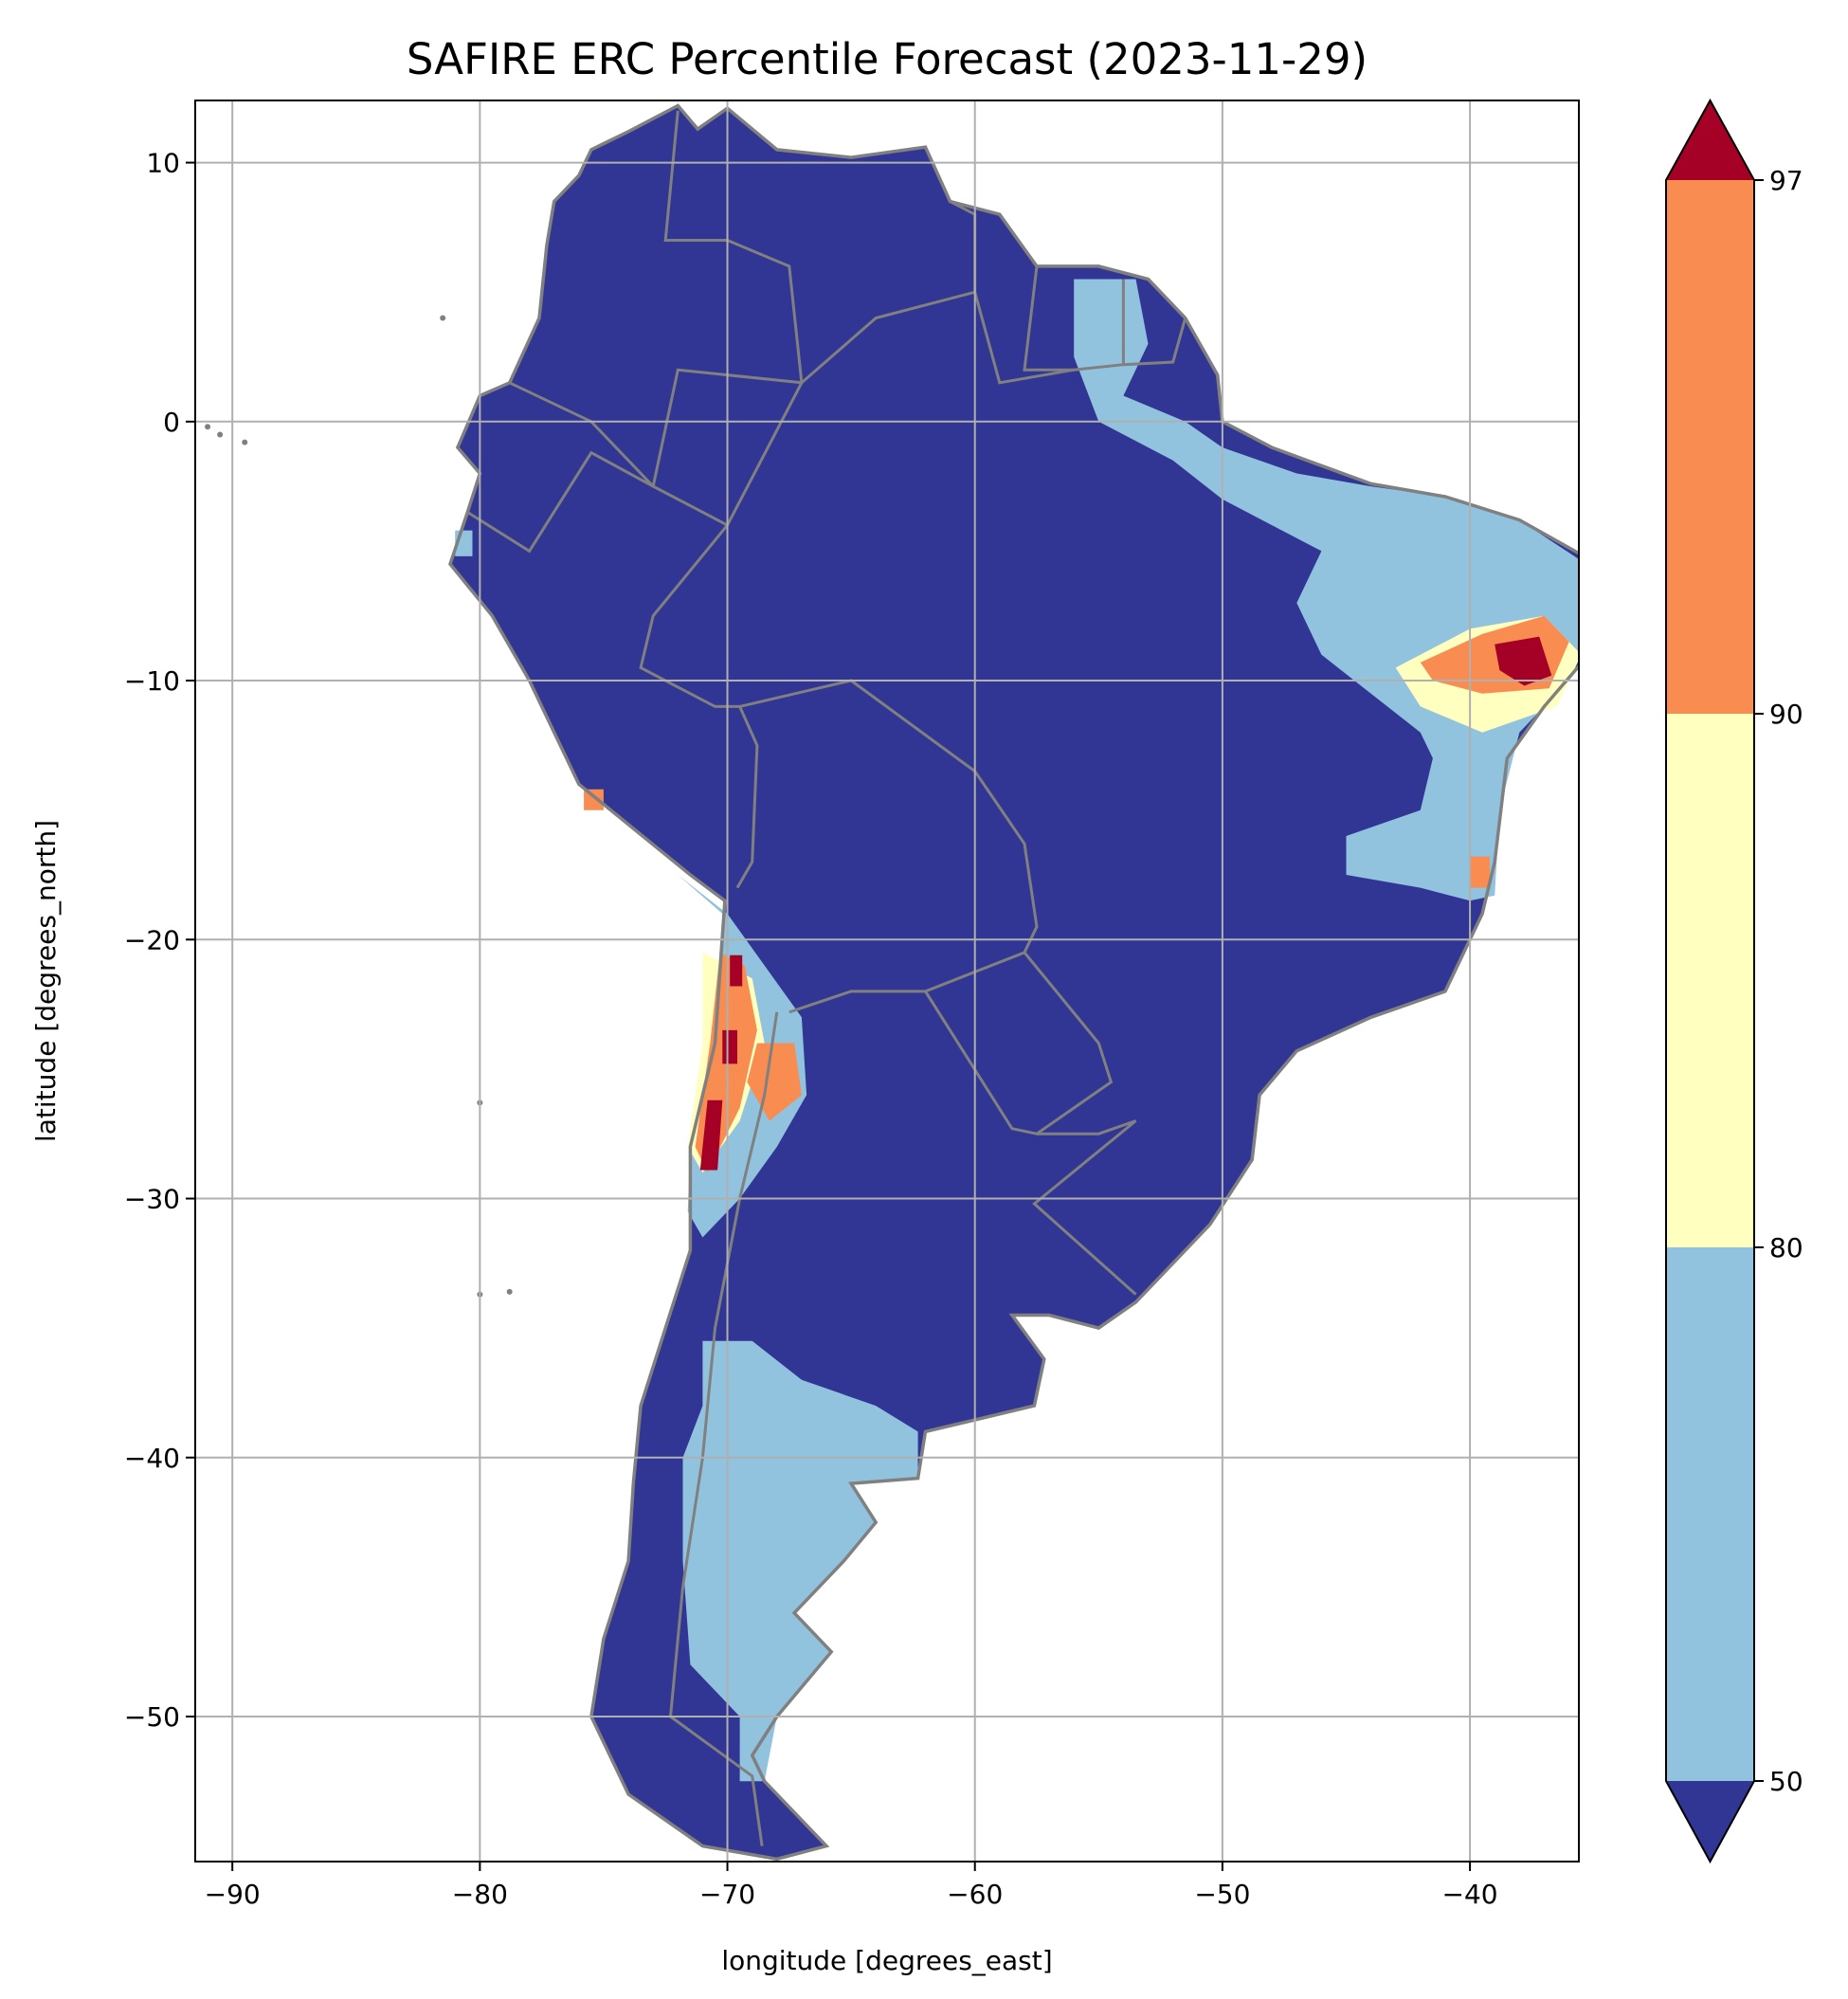 Image resolution: width=1848 pixels, height=1999 pixels. What do you see at coordinates (163, 163) in the screenshot?
I see `y-tick-label: 10` at bounding box center [163, 163].